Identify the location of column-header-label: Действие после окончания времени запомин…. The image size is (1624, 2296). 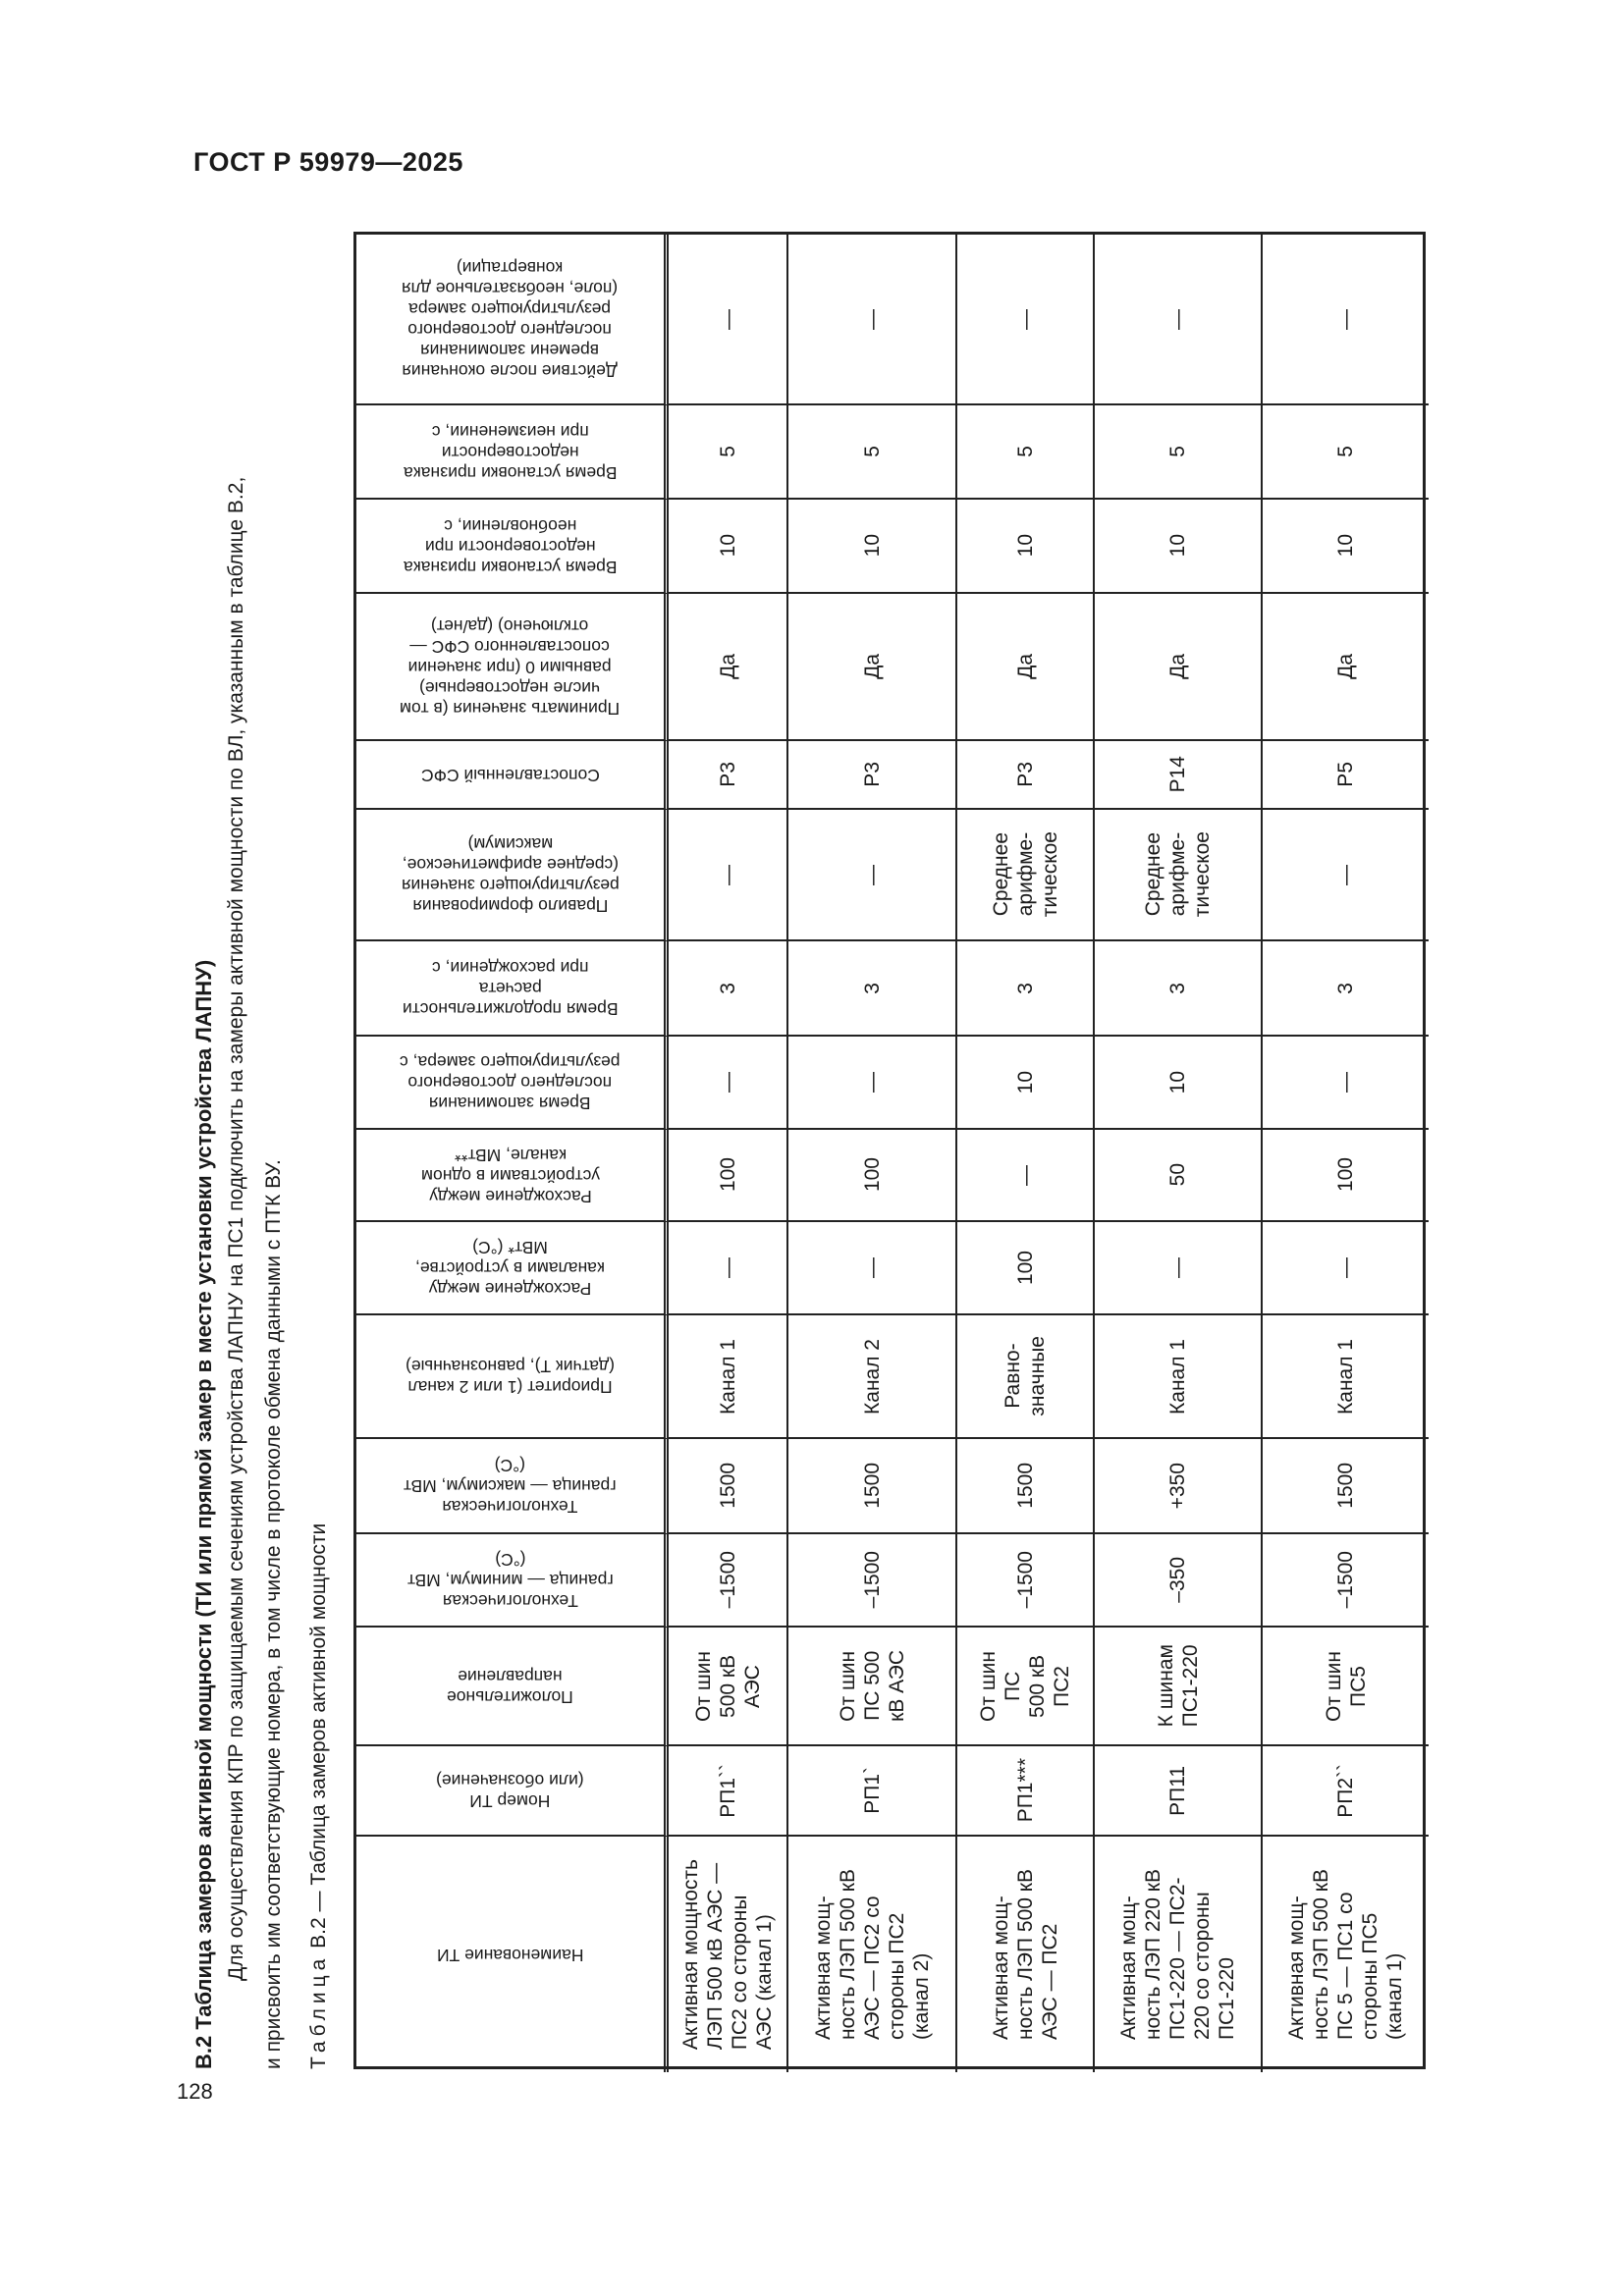
(510, 319).